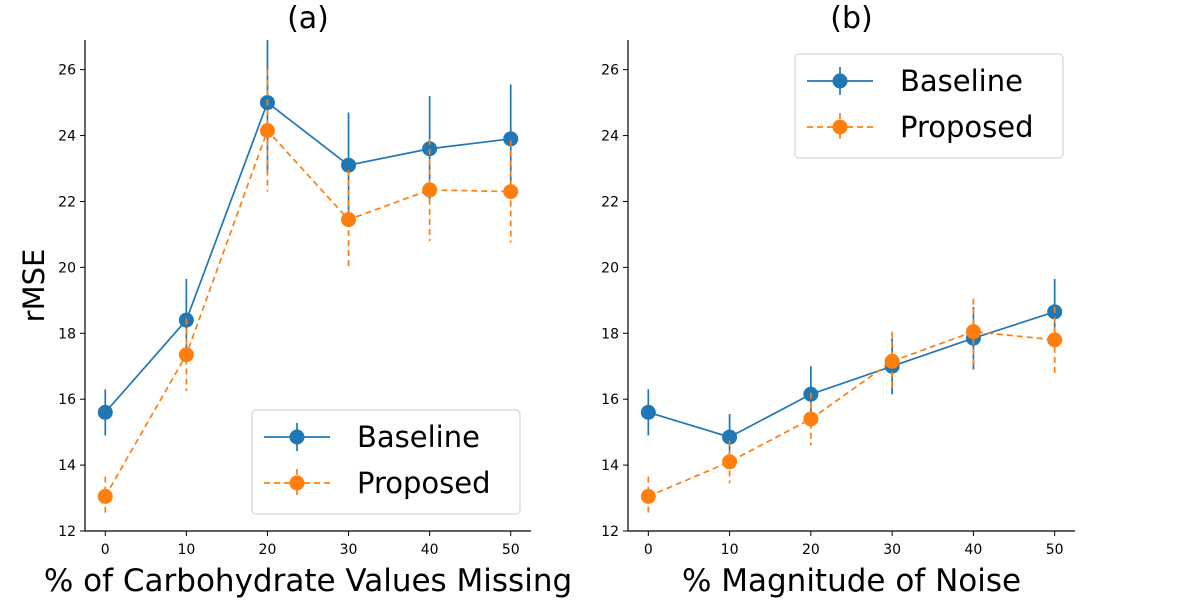  What do you see at coordinates (308, 581) in the screenshot?
I see `x-axis-label: % of Carbohydrate Values Missing` at bounding box center [308, 581].